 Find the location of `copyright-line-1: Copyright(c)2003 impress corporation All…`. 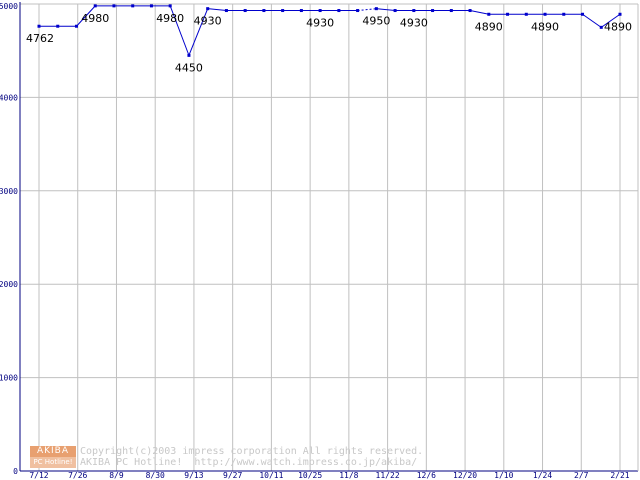

copyright-line-1: Copyright(c)2003 impress corporation All… is located at coordinates (252, 451).